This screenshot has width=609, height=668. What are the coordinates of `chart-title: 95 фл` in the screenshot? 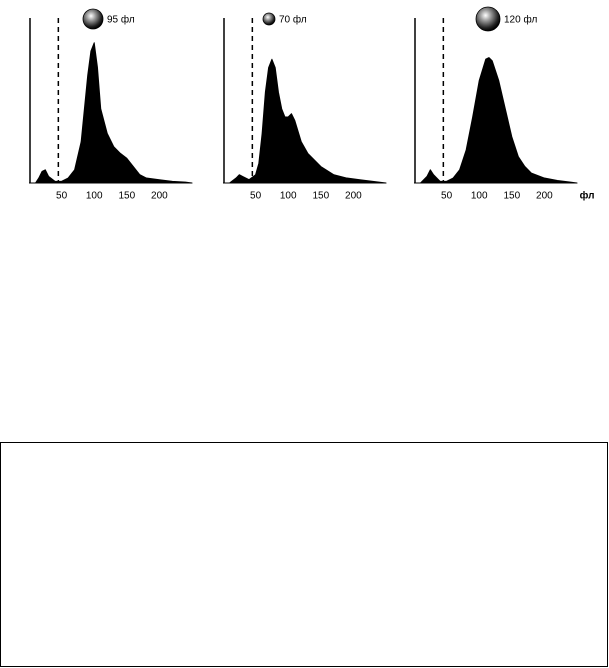 It's located at (121, 20).